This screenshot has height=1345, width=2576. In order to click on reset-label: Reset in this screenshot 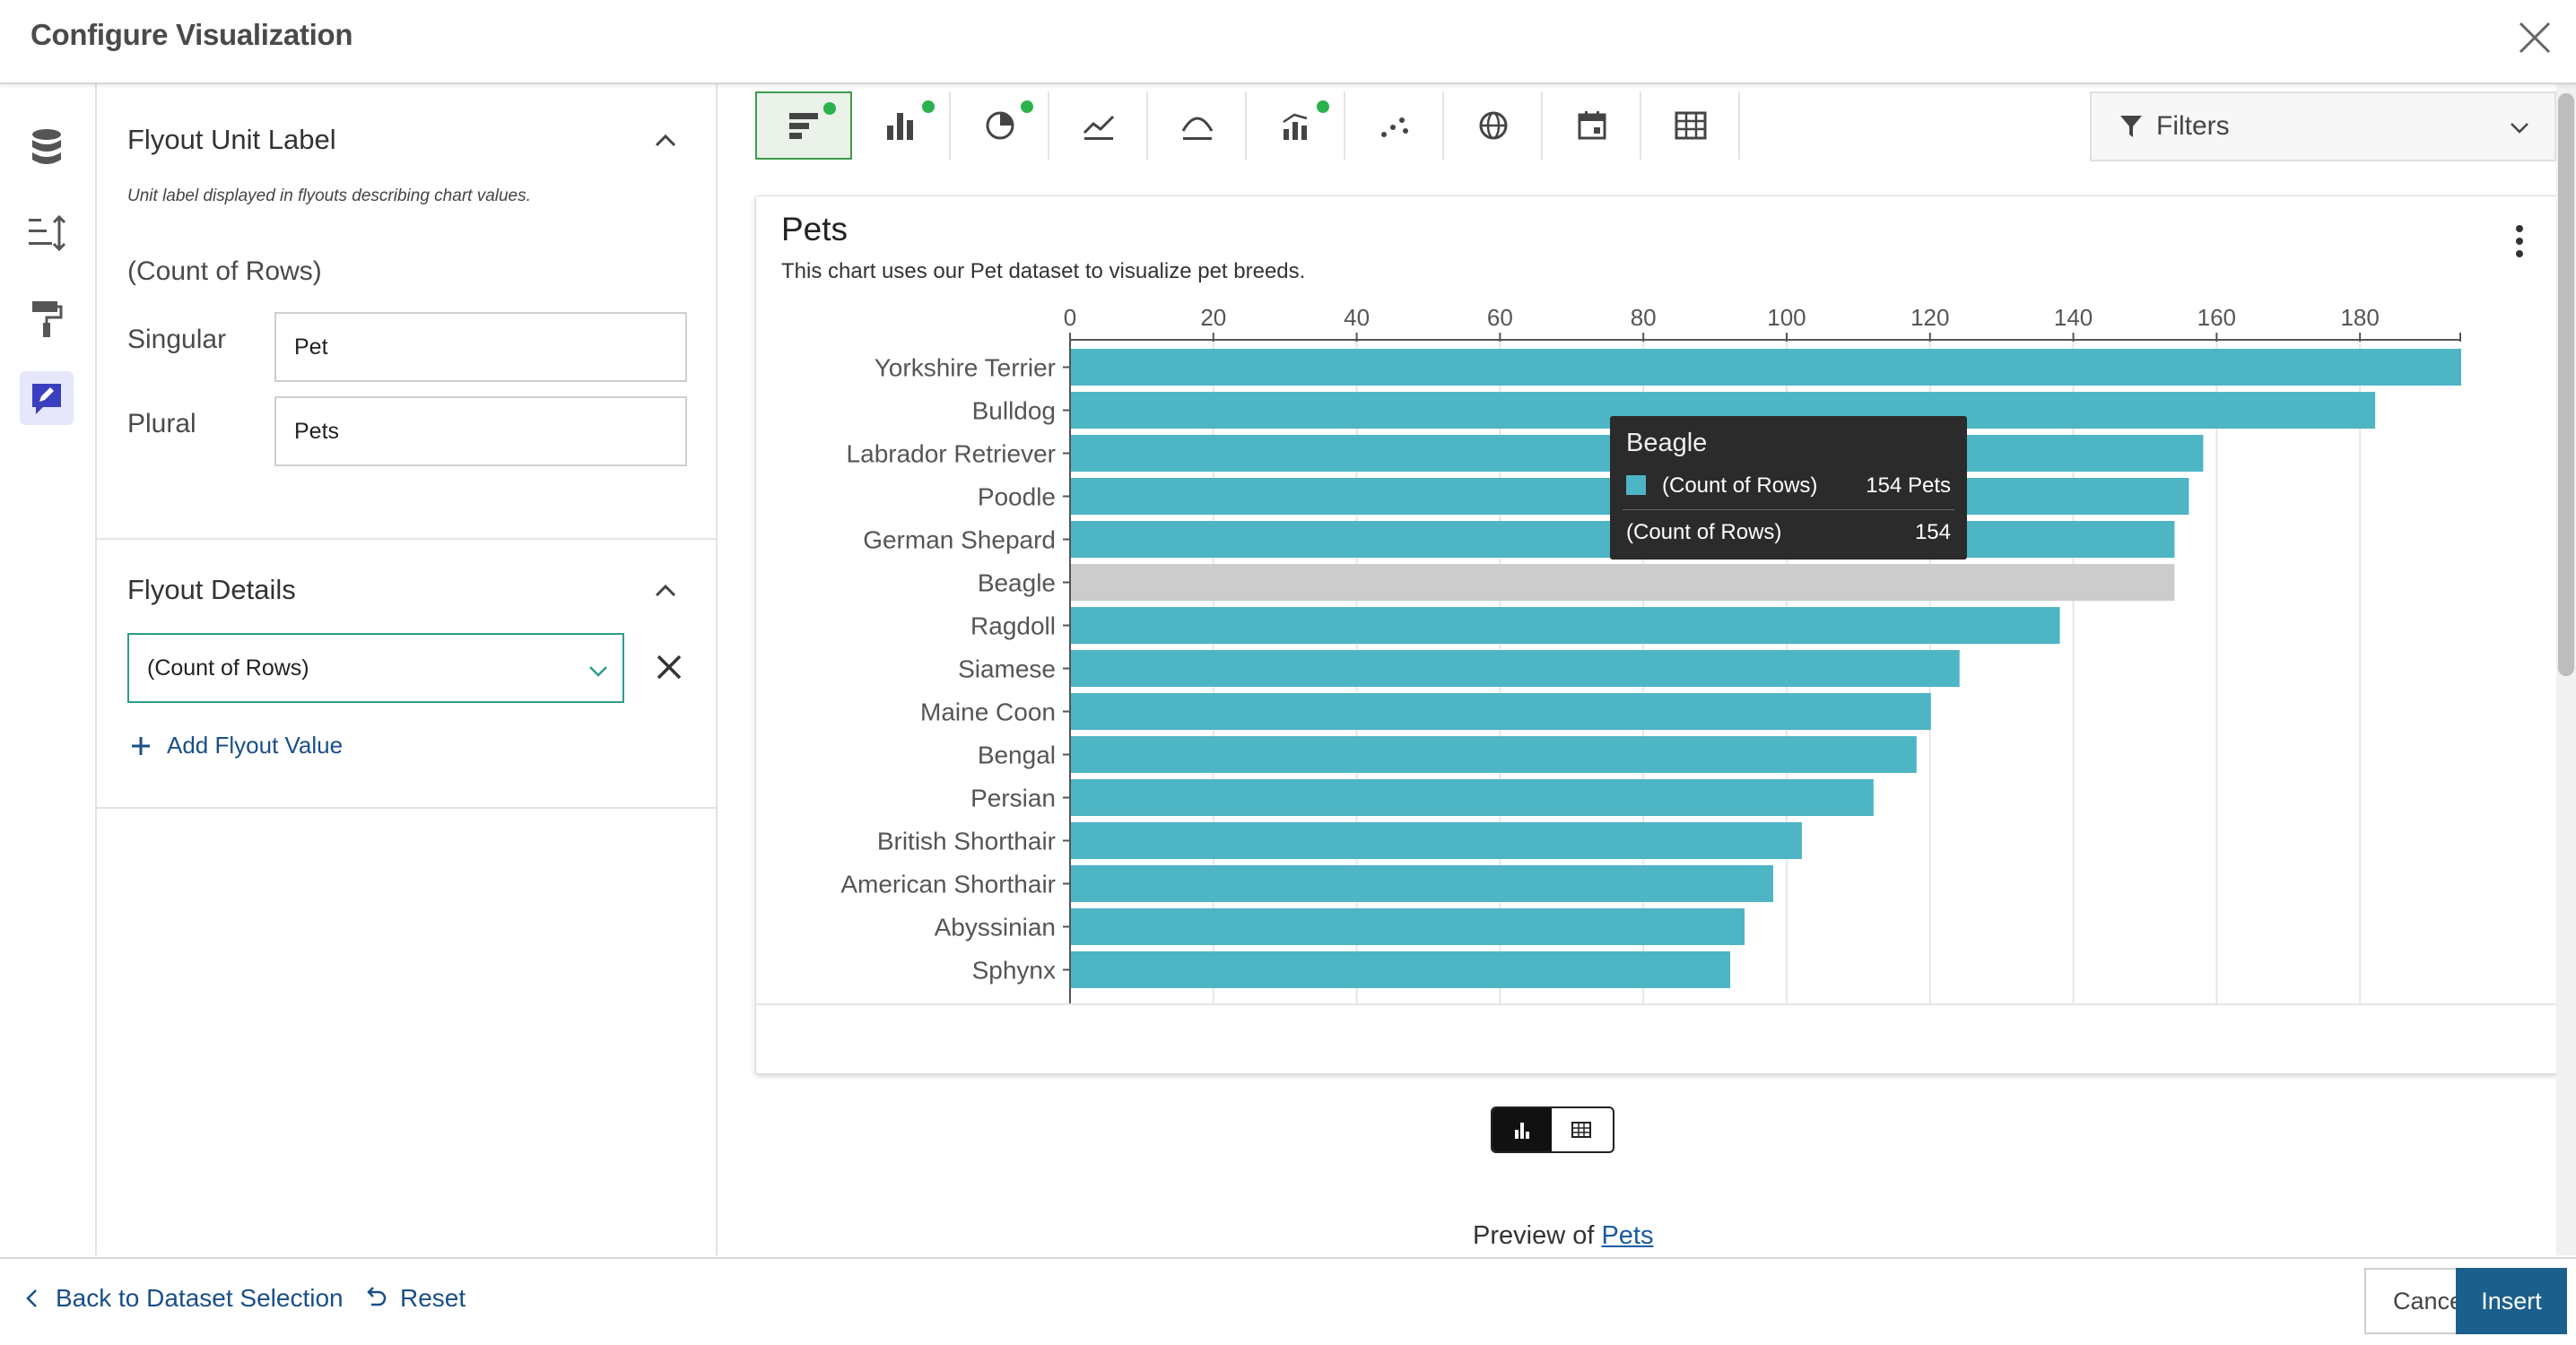, I will do `click(433, 1298)`.